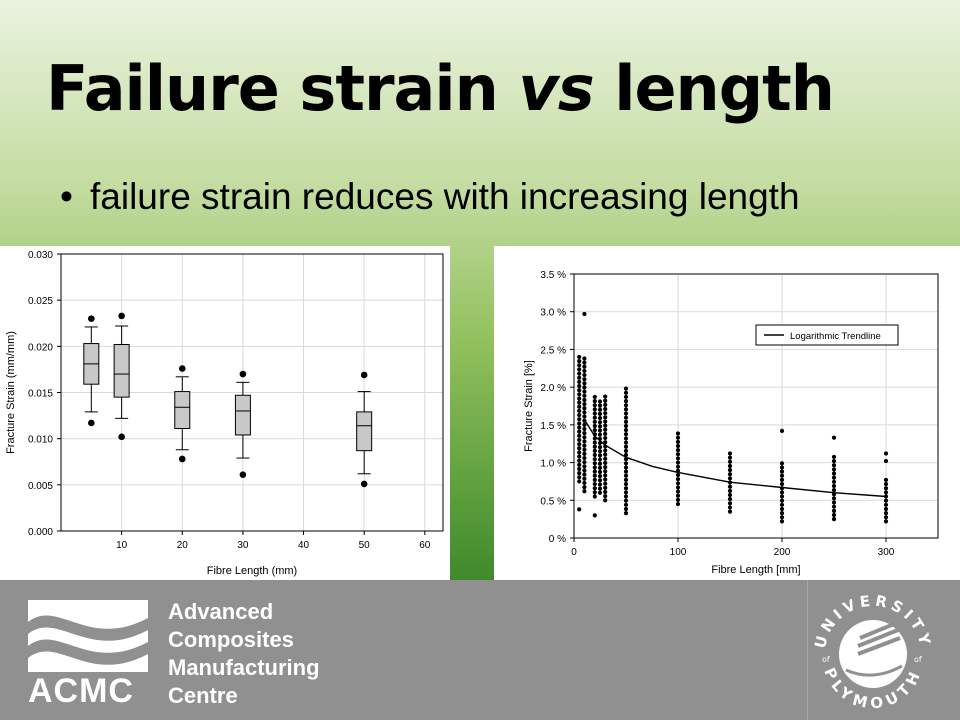  I want to click on legend: Logarithmic Trendline, so click(827, 335).